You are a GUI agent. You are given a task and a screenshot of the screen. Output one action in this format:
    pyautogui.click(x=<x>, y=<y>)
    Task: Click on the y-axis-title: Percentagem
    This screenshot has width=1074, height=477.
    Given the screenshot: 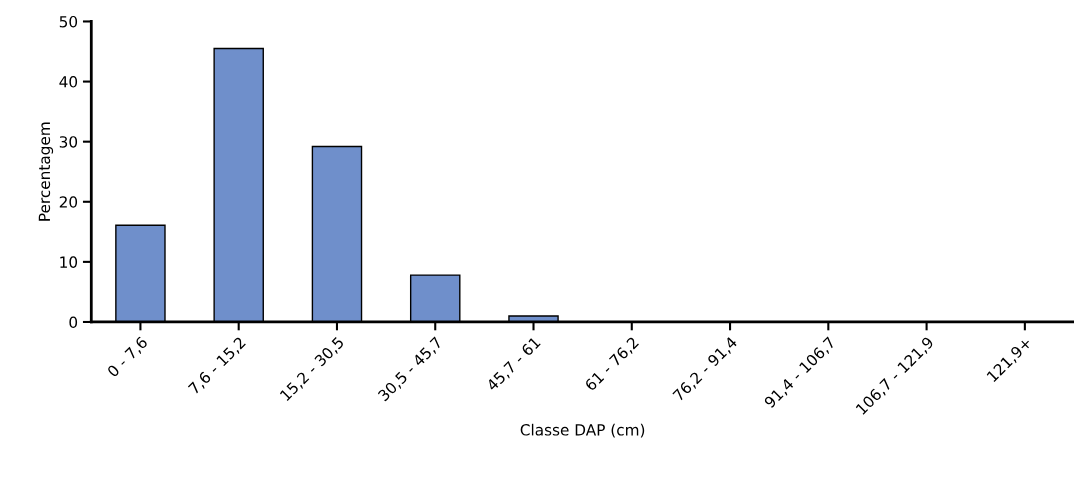 What is the action you would take?
    pyautogui.click(x=46, y=171)
    